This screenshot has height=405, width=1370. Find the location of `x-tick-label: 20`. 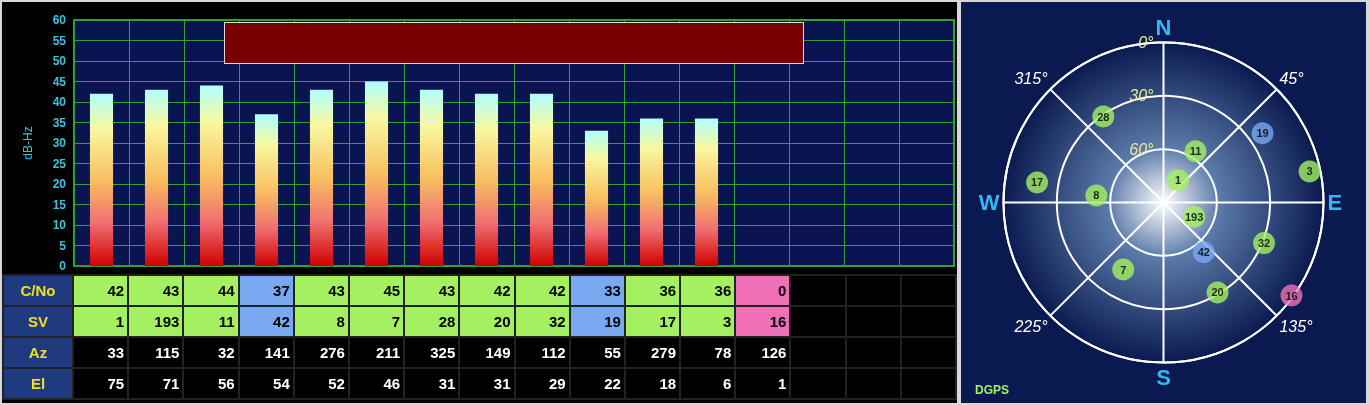

x-tick-label: 20 is located at coordinates (487, 321).